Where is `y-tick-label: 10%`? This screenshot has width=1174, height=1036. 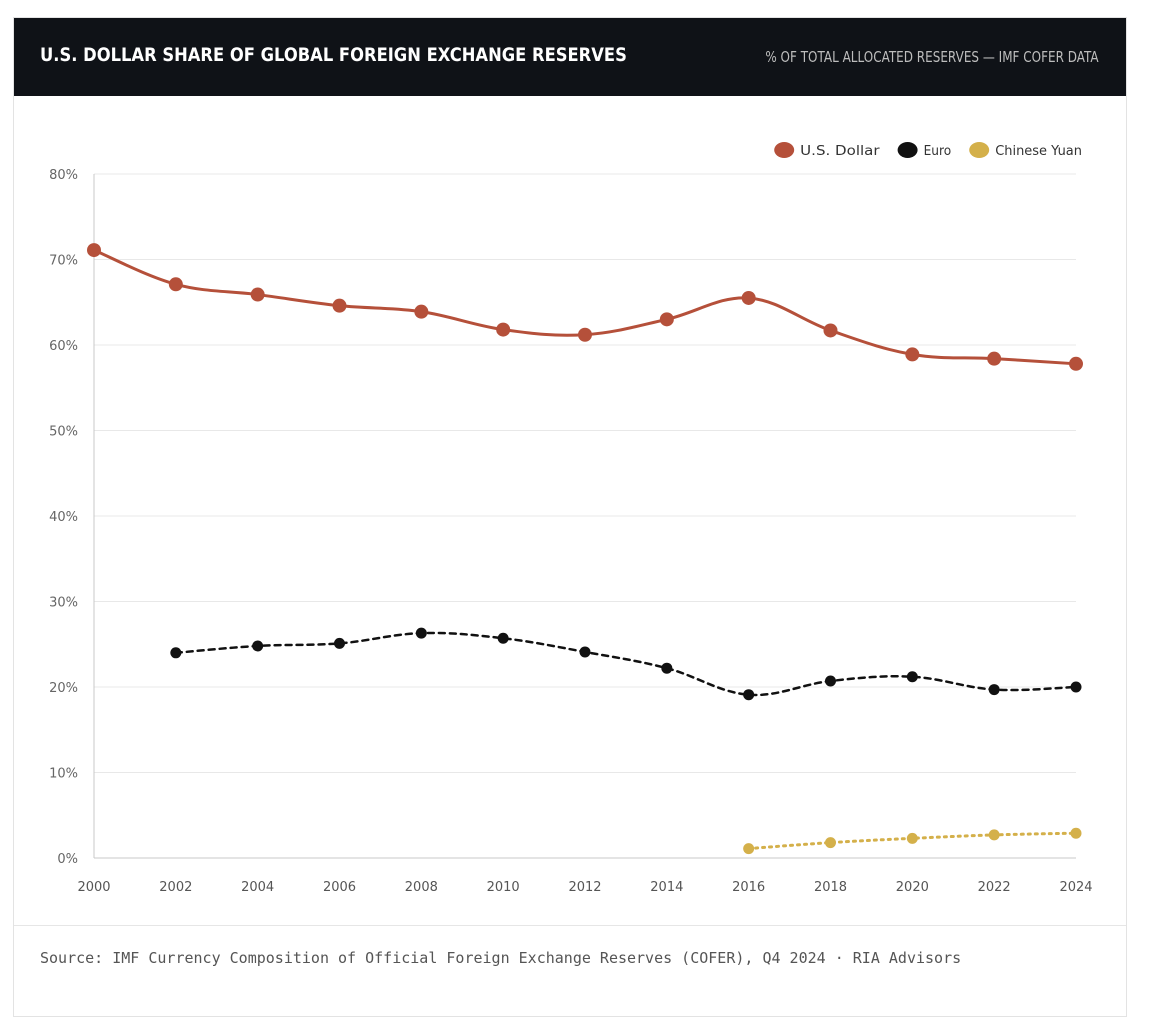 y-tick-label: 10% is located at coordinates (63, 774).